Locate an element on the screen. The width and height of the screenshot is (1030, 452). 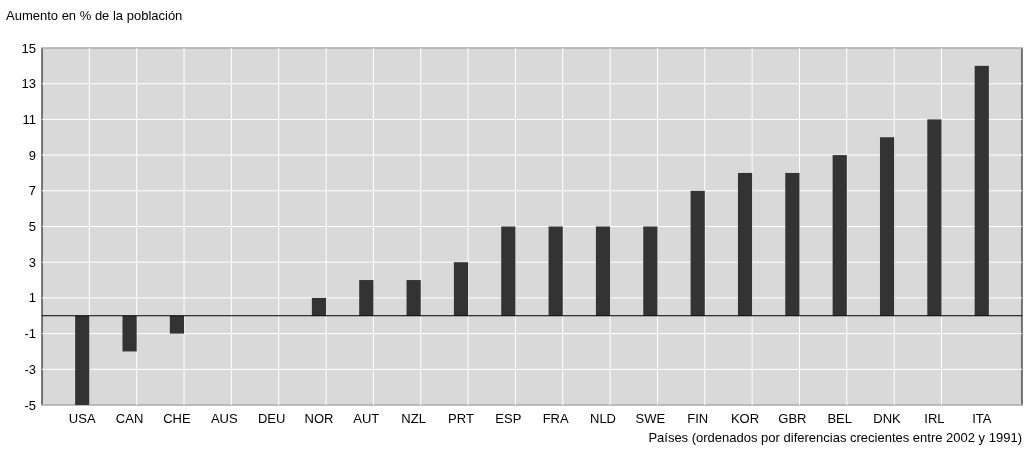
x-tick-label: DNK is located at coordinates (887, 418).